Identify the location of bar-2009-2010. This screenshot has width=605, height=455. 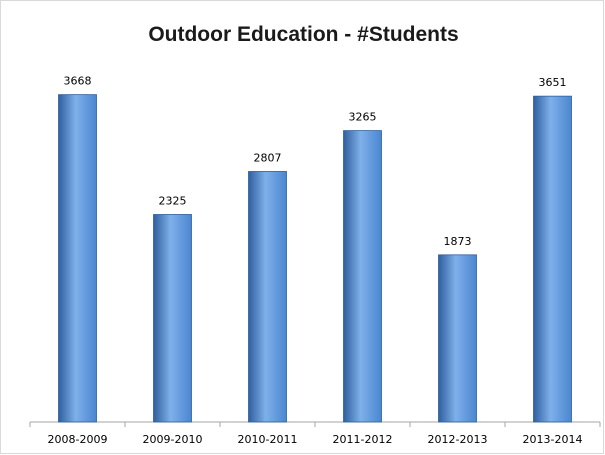
(172, 318).